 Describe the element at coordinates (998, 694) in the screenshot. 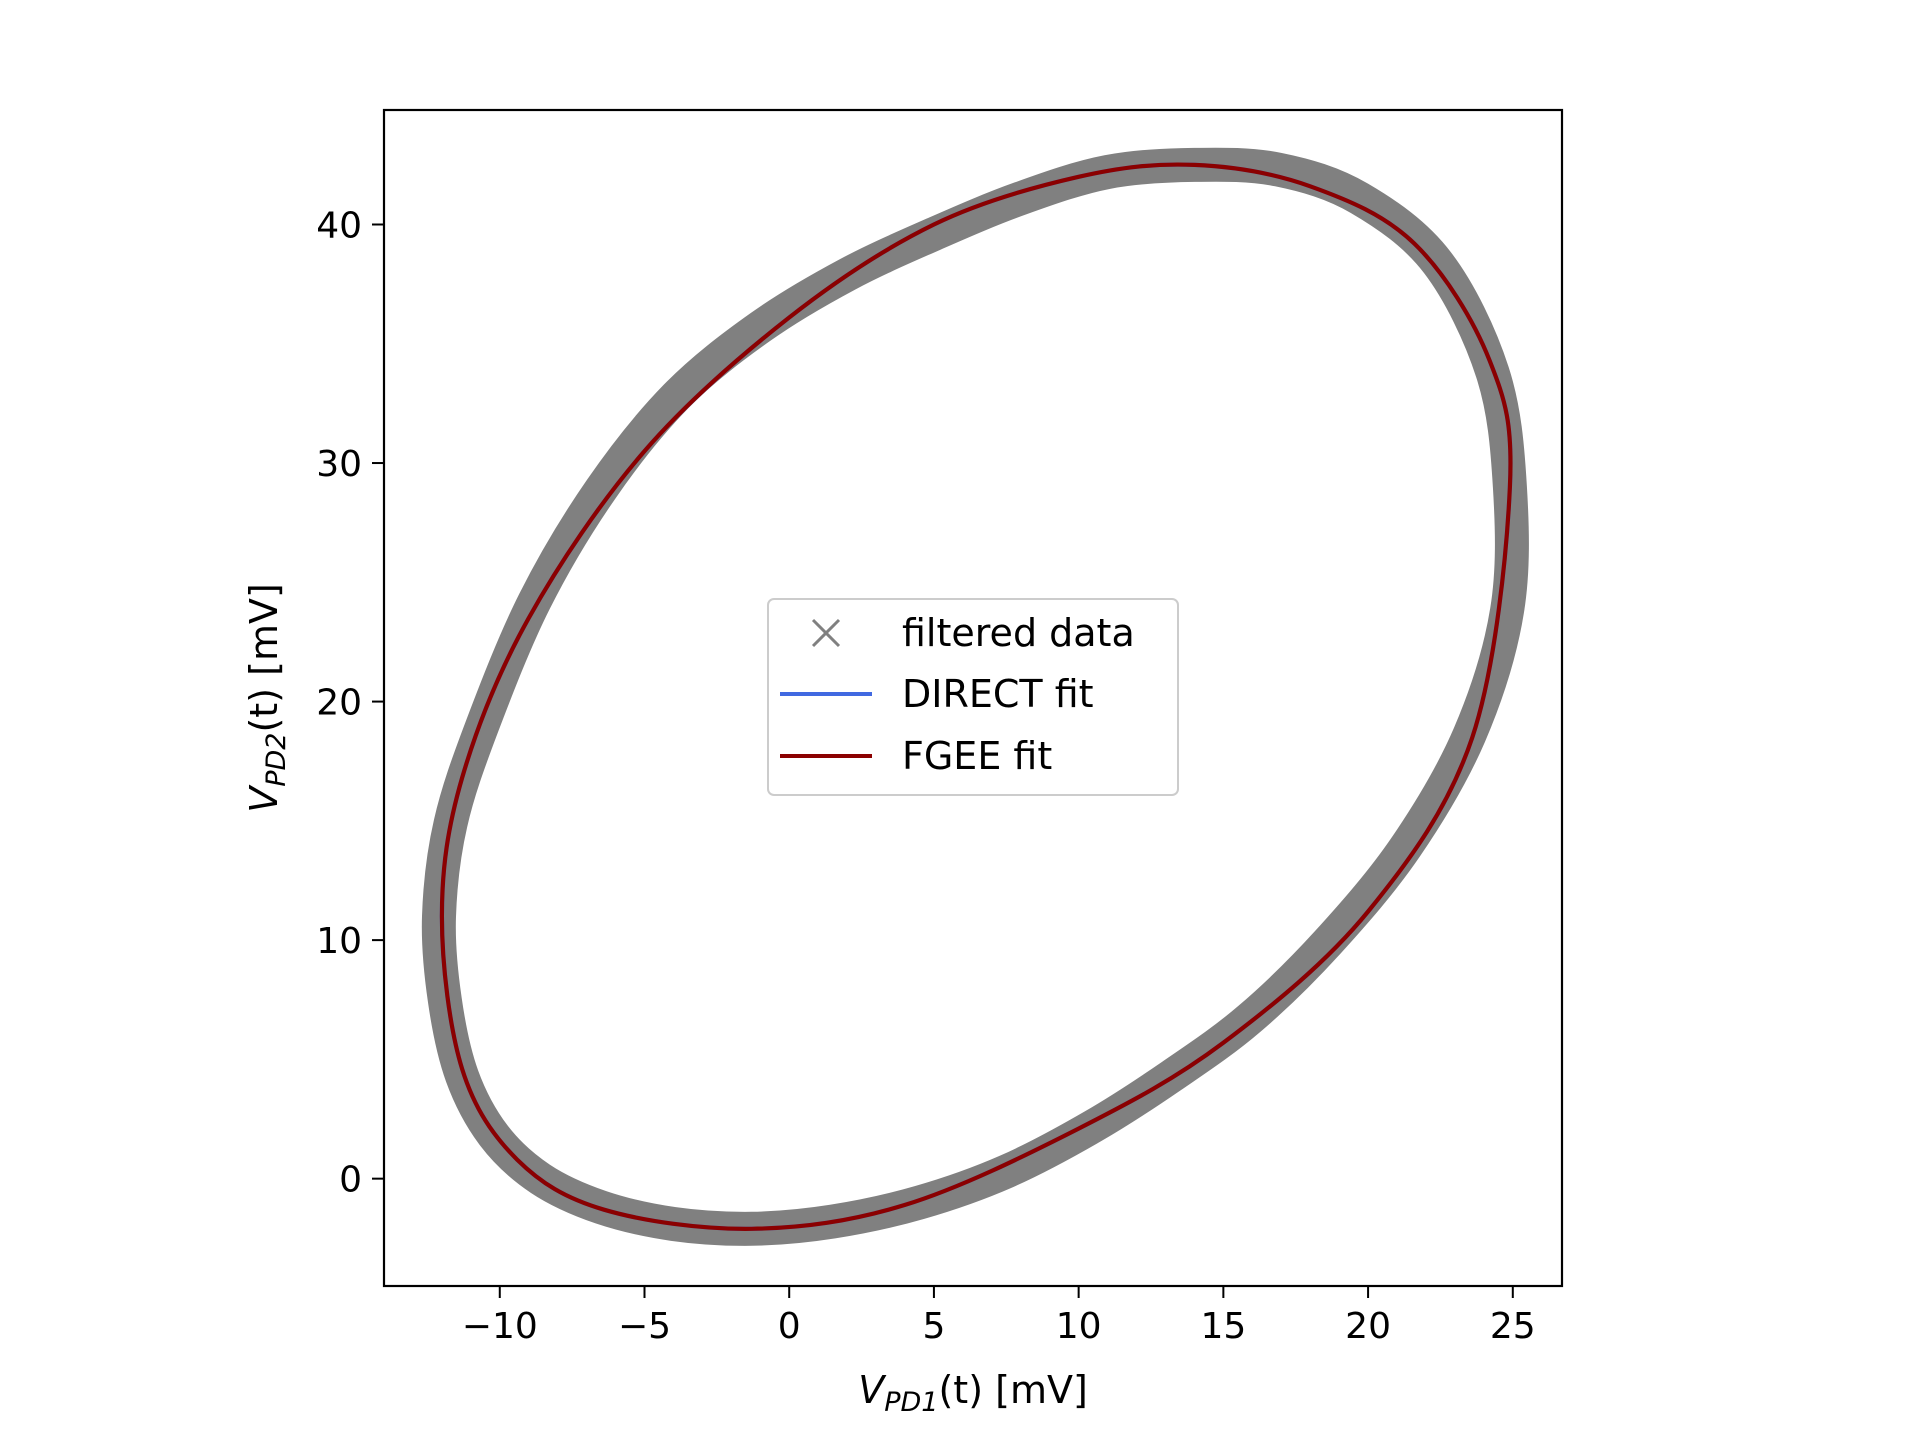

I see `legend-label-direct-fit: DIRECT fit` at that location.